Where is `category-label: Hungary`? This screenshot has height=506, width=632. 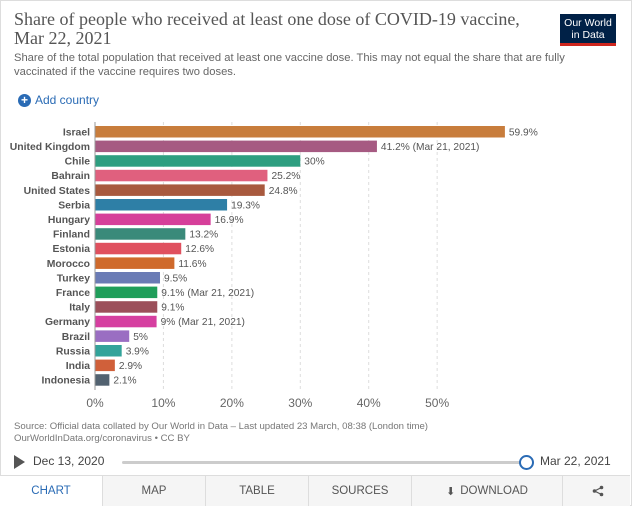
category-label: Hungary is located at coordinates (69, 220).